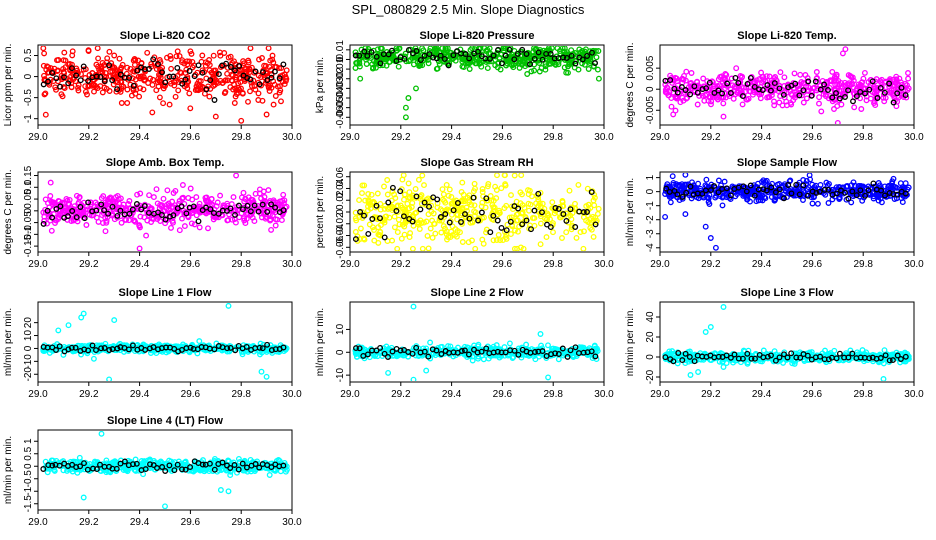 This screenshot has width=936, height=540. Describe the element at coordinates (660, 394) in the screenshot. I see `x-tick-label: 29.0` at that location.